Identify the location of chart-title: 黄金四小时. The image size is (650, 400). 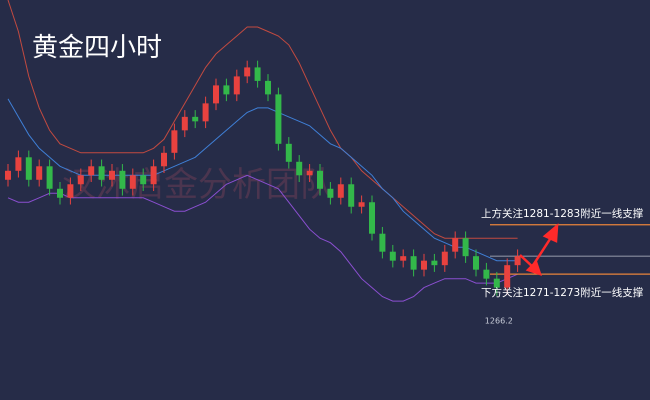
(97, 48).